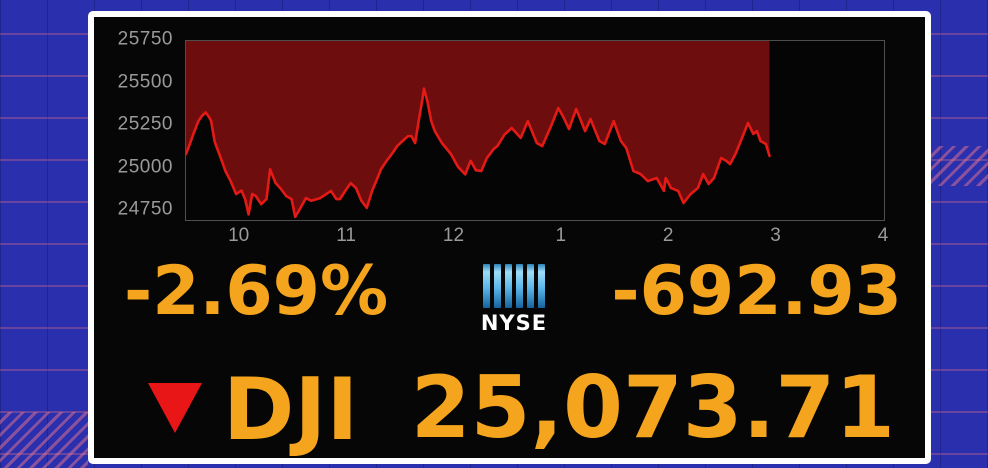 This screenshot has width=988, height=468. What do you see at coordinates (145, 209) in the screenshot?
I see `y-tick-label: 24750` at bounding box center [145, 209].